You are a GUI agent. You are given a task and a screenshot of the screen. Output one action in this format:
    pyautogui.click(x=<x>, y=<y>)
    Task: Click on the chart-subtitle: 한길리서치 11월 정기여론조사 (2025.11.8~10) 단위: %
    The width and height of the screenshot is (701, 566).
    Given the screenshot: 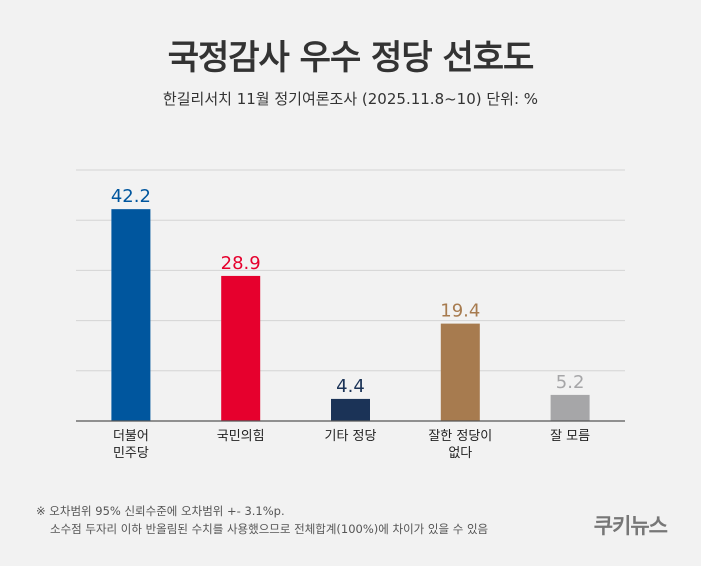 What is the action you would take?
    pyautogui.click(x=350, y=99)
    